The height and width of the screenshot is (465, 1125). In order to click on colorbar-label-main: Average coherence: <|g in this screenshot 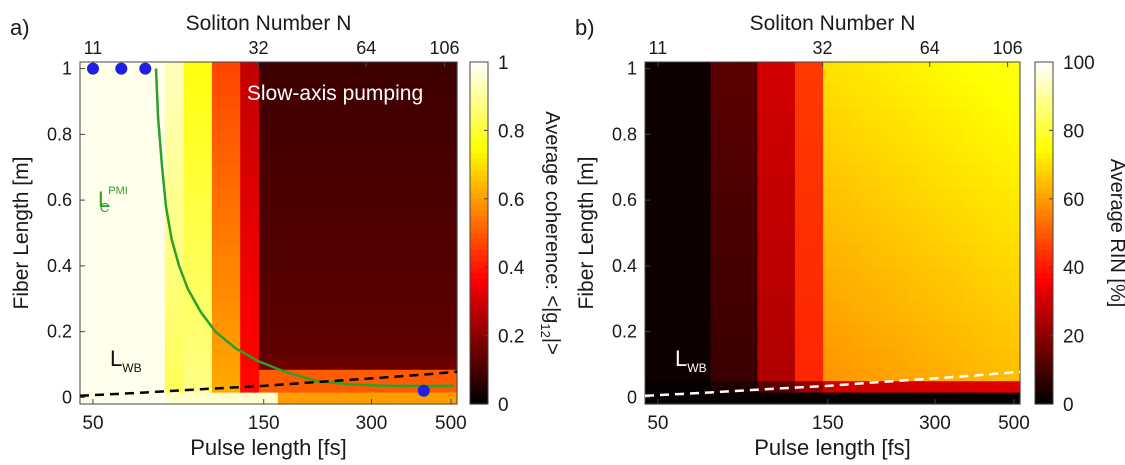, I will do `click(552, 217)`.